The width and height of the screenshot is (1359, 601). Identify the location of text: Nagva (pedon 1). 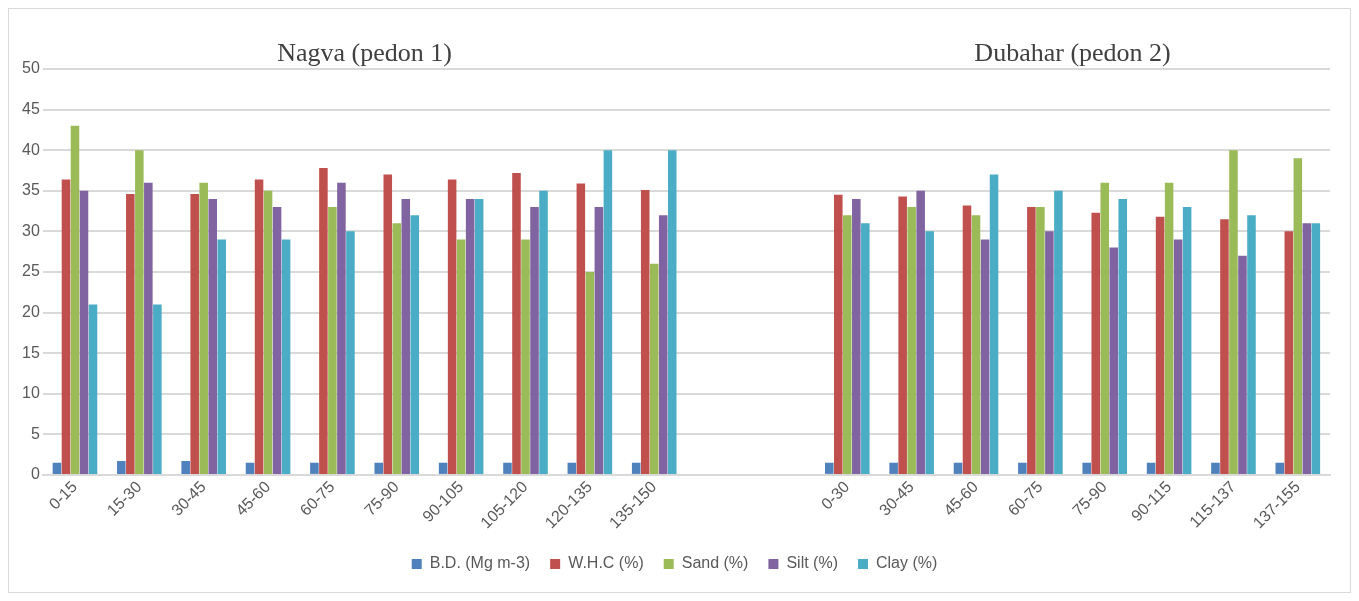
(364, 52).